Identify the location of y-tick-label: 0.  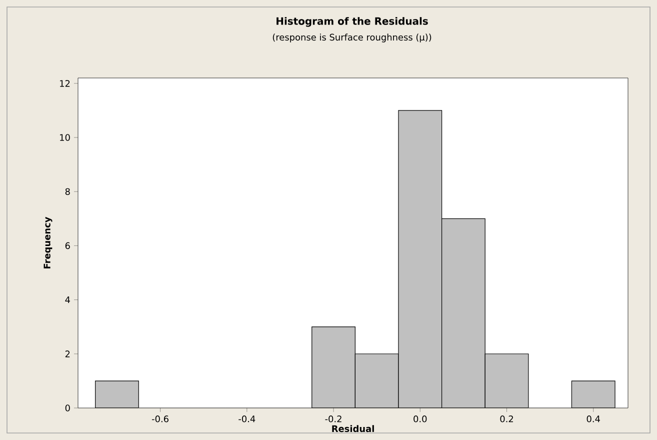
(67, 408).